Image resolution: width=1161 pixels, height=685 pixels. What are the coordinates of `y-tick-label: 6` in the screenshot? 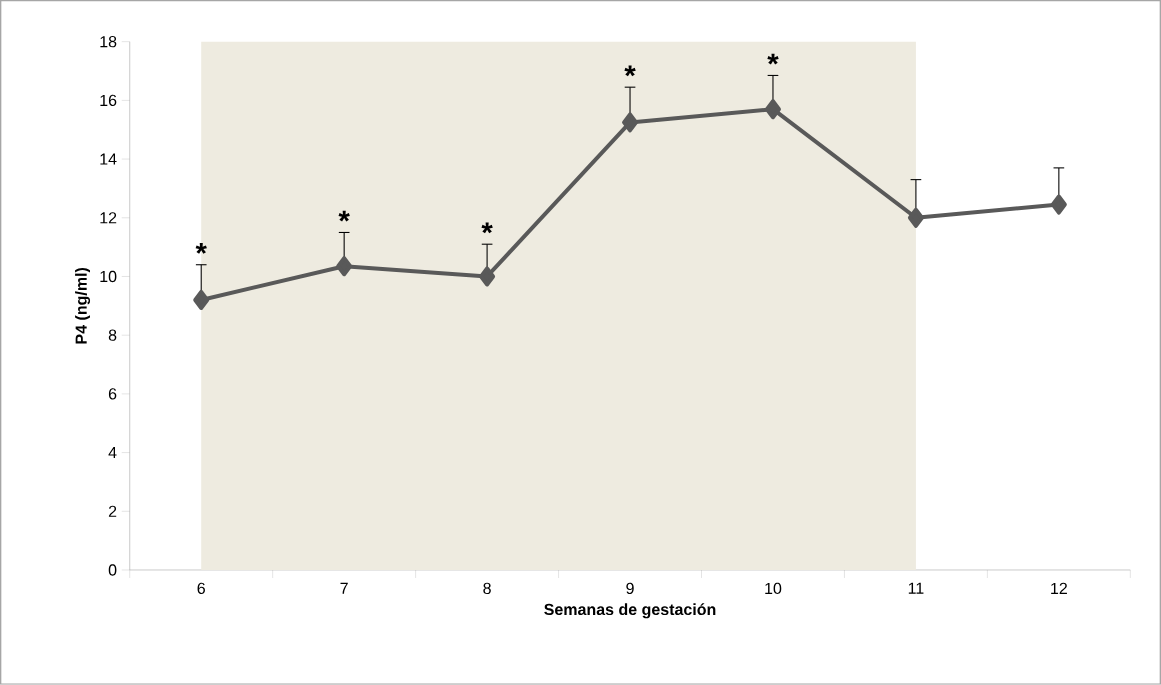 It's located at (112, 394).